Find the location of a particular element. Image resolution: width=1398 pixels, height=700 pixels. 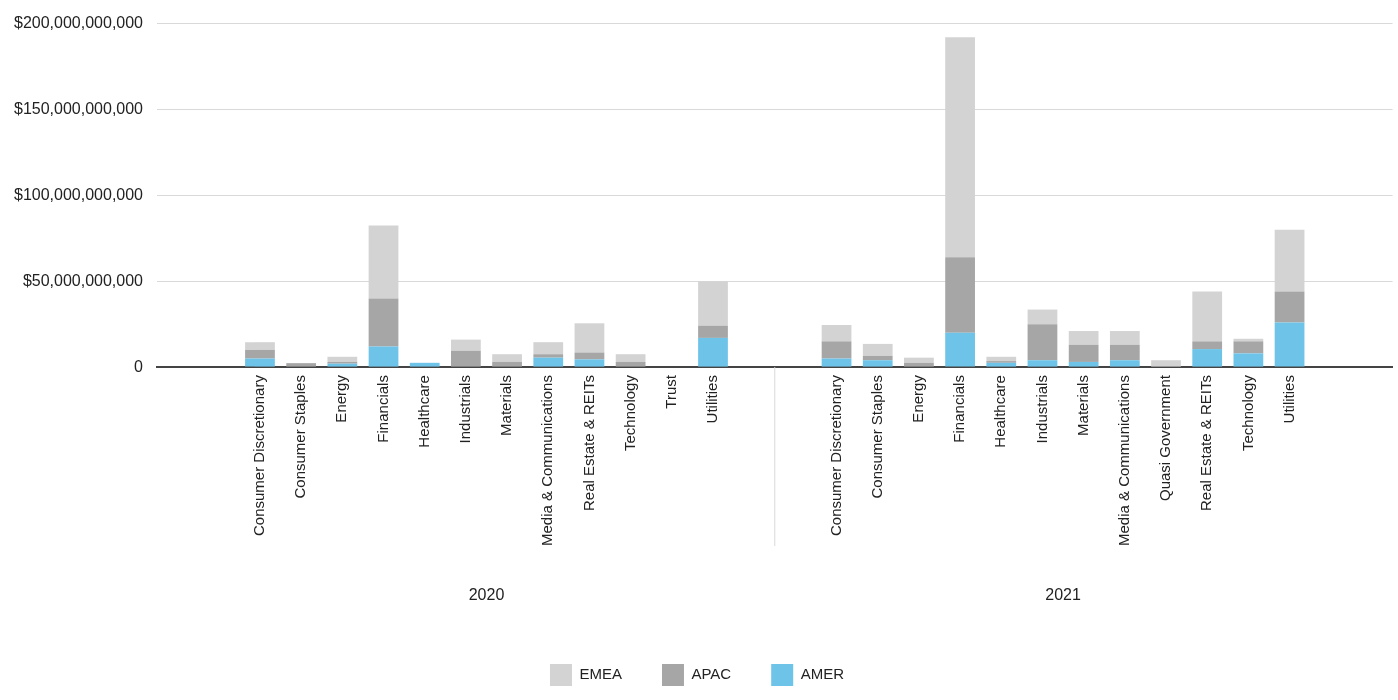

x-tick-label: Trust is located at coordinates (670, 391).